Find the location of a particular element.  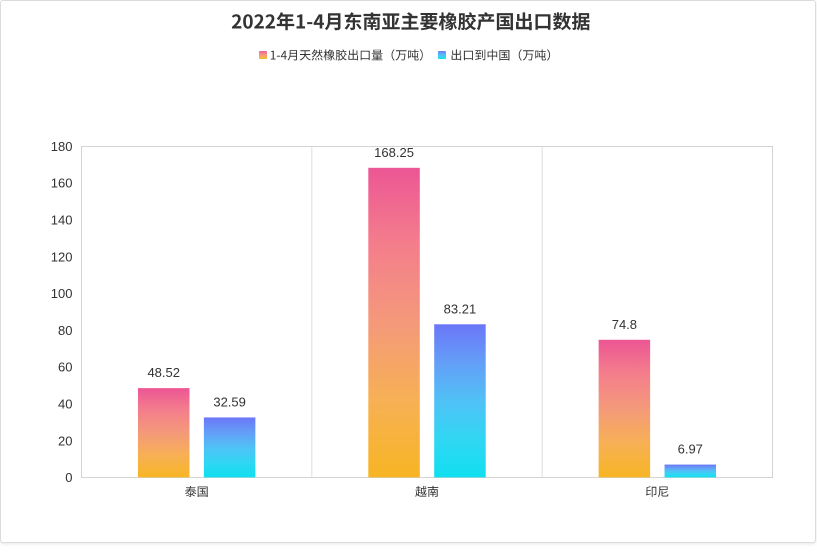

svg-text: 40 is located at coordinates (65, 404).